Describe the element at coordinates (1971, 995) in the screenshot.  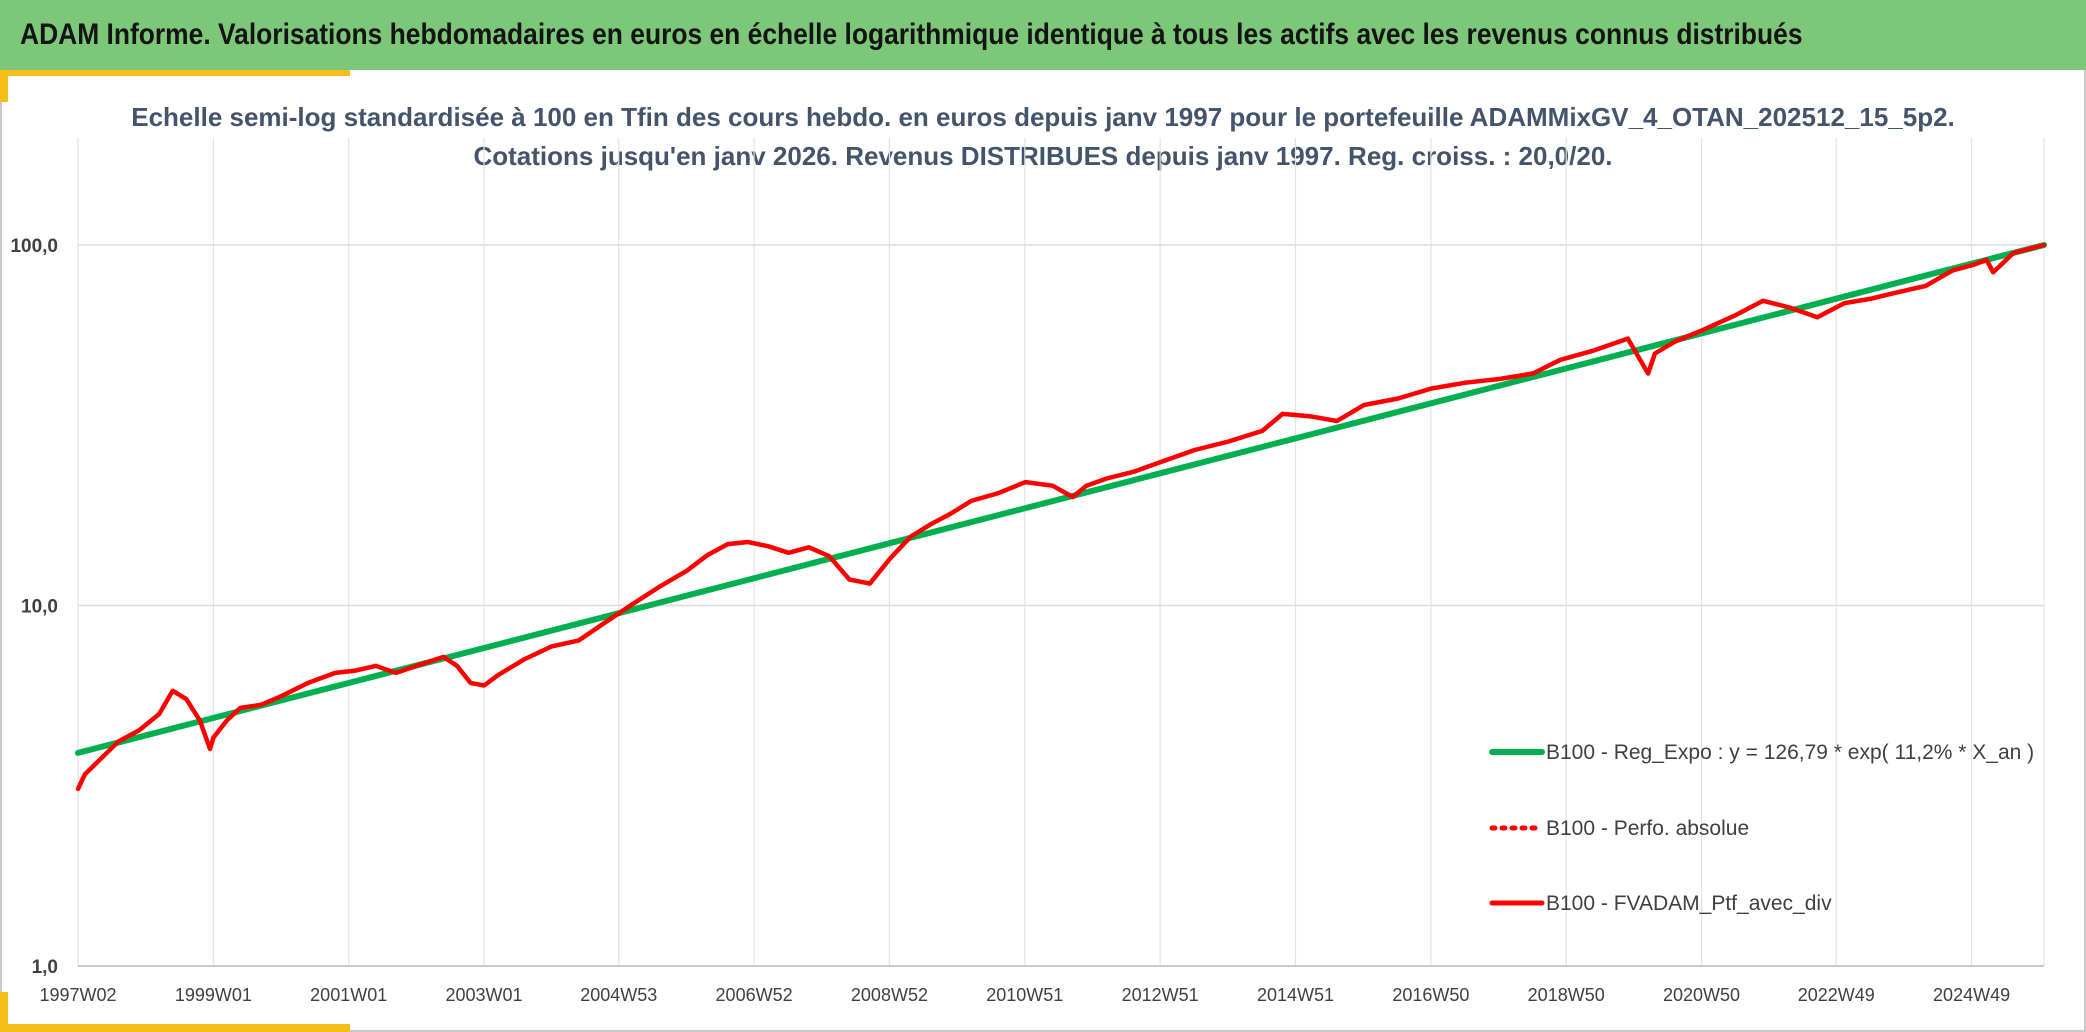
I see `x-tick-label: 2024W49` at that location.